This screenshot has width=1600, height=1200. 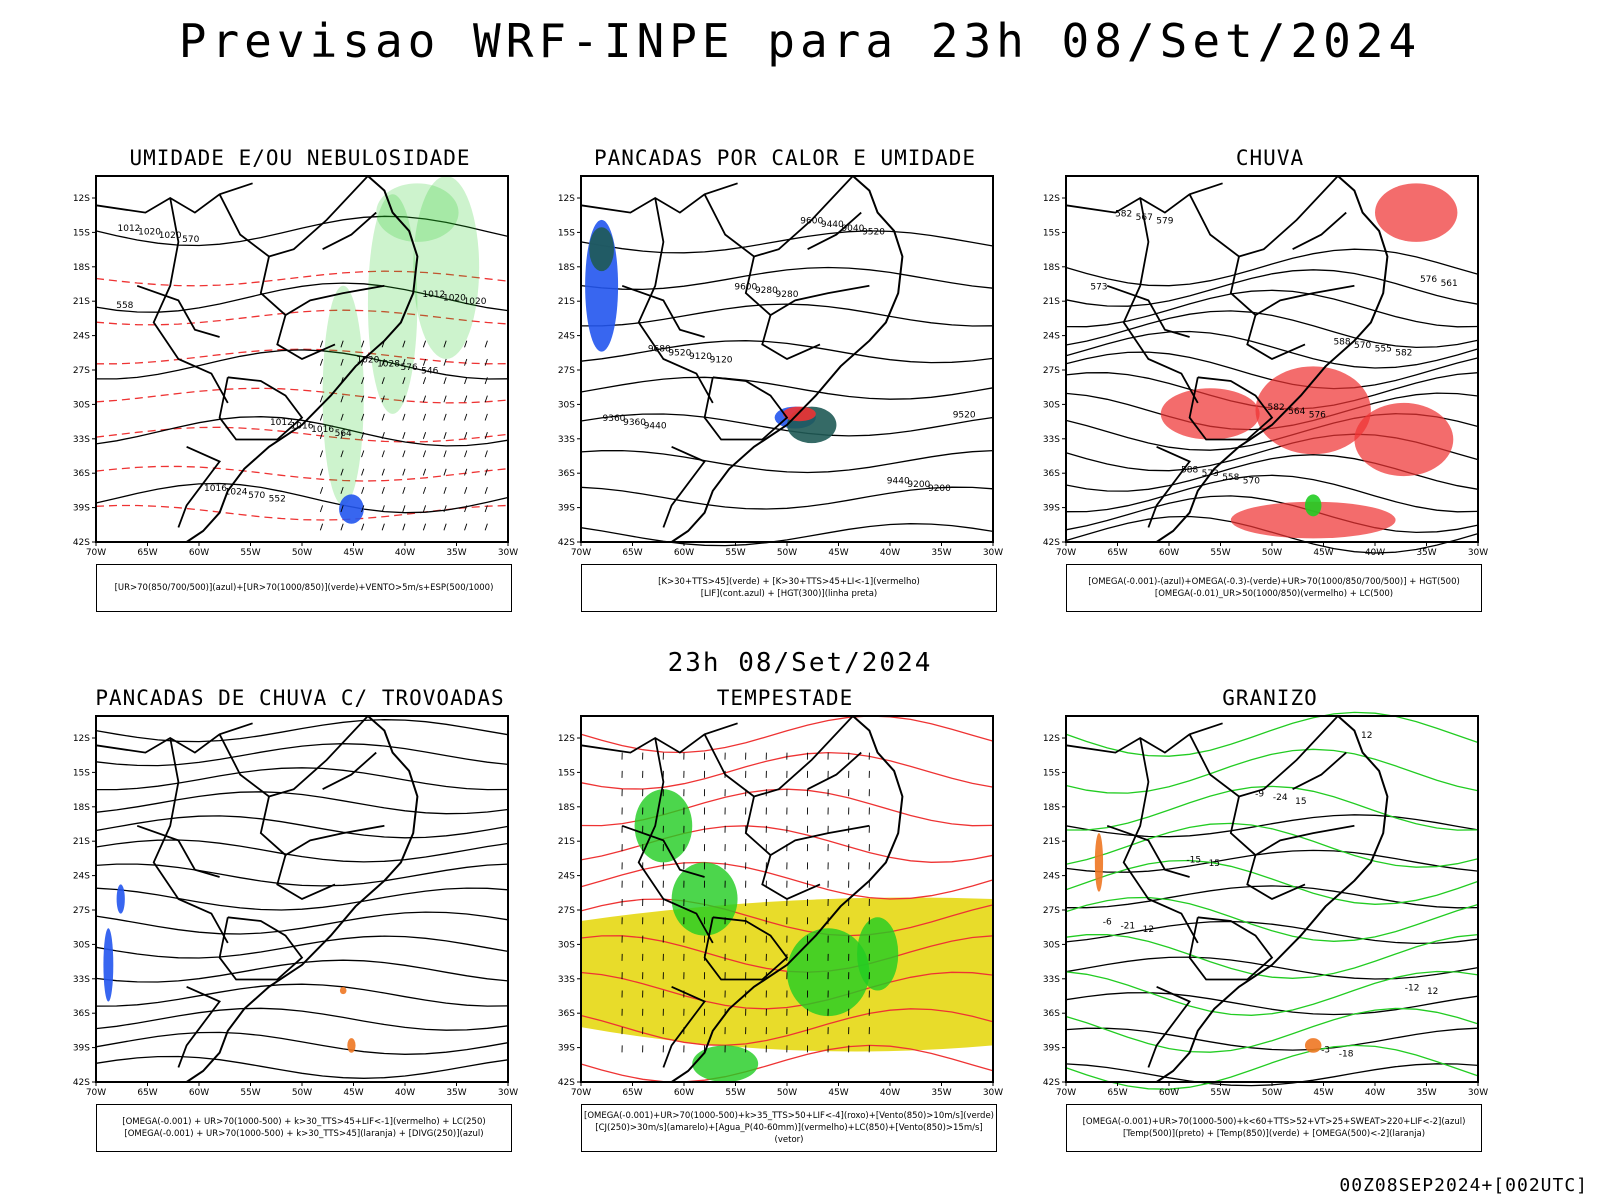 What do you see at coordinates (1272, 919) in the screenshot?
I see `temp850-contour` at bounding box center [1272, 919].